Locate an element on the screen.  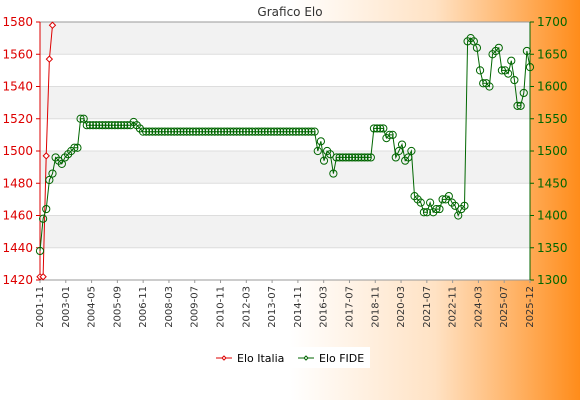
left-axis-tick-label: 1440 is located at coordinates (17, 248).